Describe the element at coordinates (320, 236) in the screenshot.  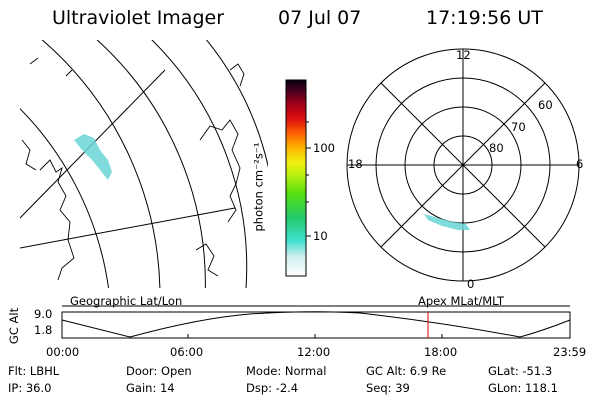
I see `colorbar-tick-label: 10` at that location.